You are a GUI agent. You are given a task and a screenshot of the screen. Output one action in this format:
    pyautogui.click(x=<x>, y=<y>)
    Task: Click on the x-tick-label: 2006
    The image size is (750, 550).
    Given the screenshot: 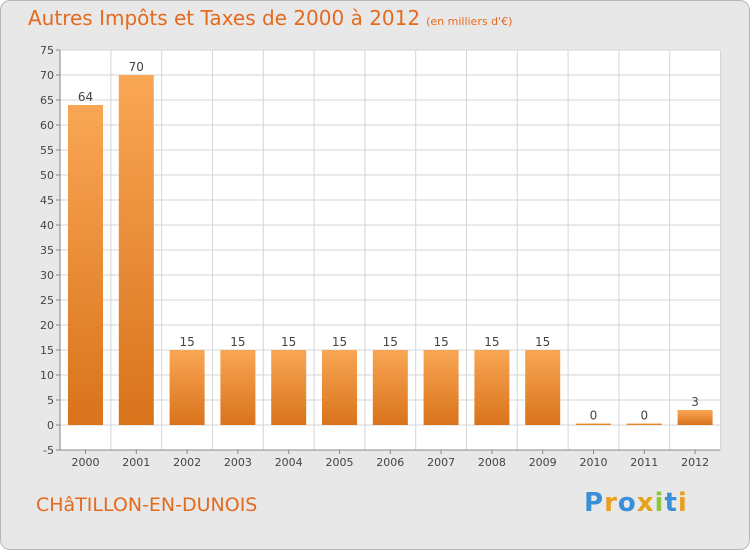 What is the action you would take?
    pyautogui.click(x=390, y=462)
    